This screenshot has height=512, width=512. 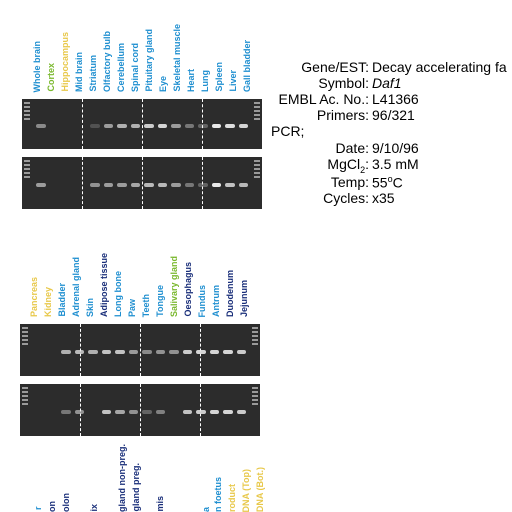 I want to click on lane-label: Pituitary gland, so click(x=149, y=60).